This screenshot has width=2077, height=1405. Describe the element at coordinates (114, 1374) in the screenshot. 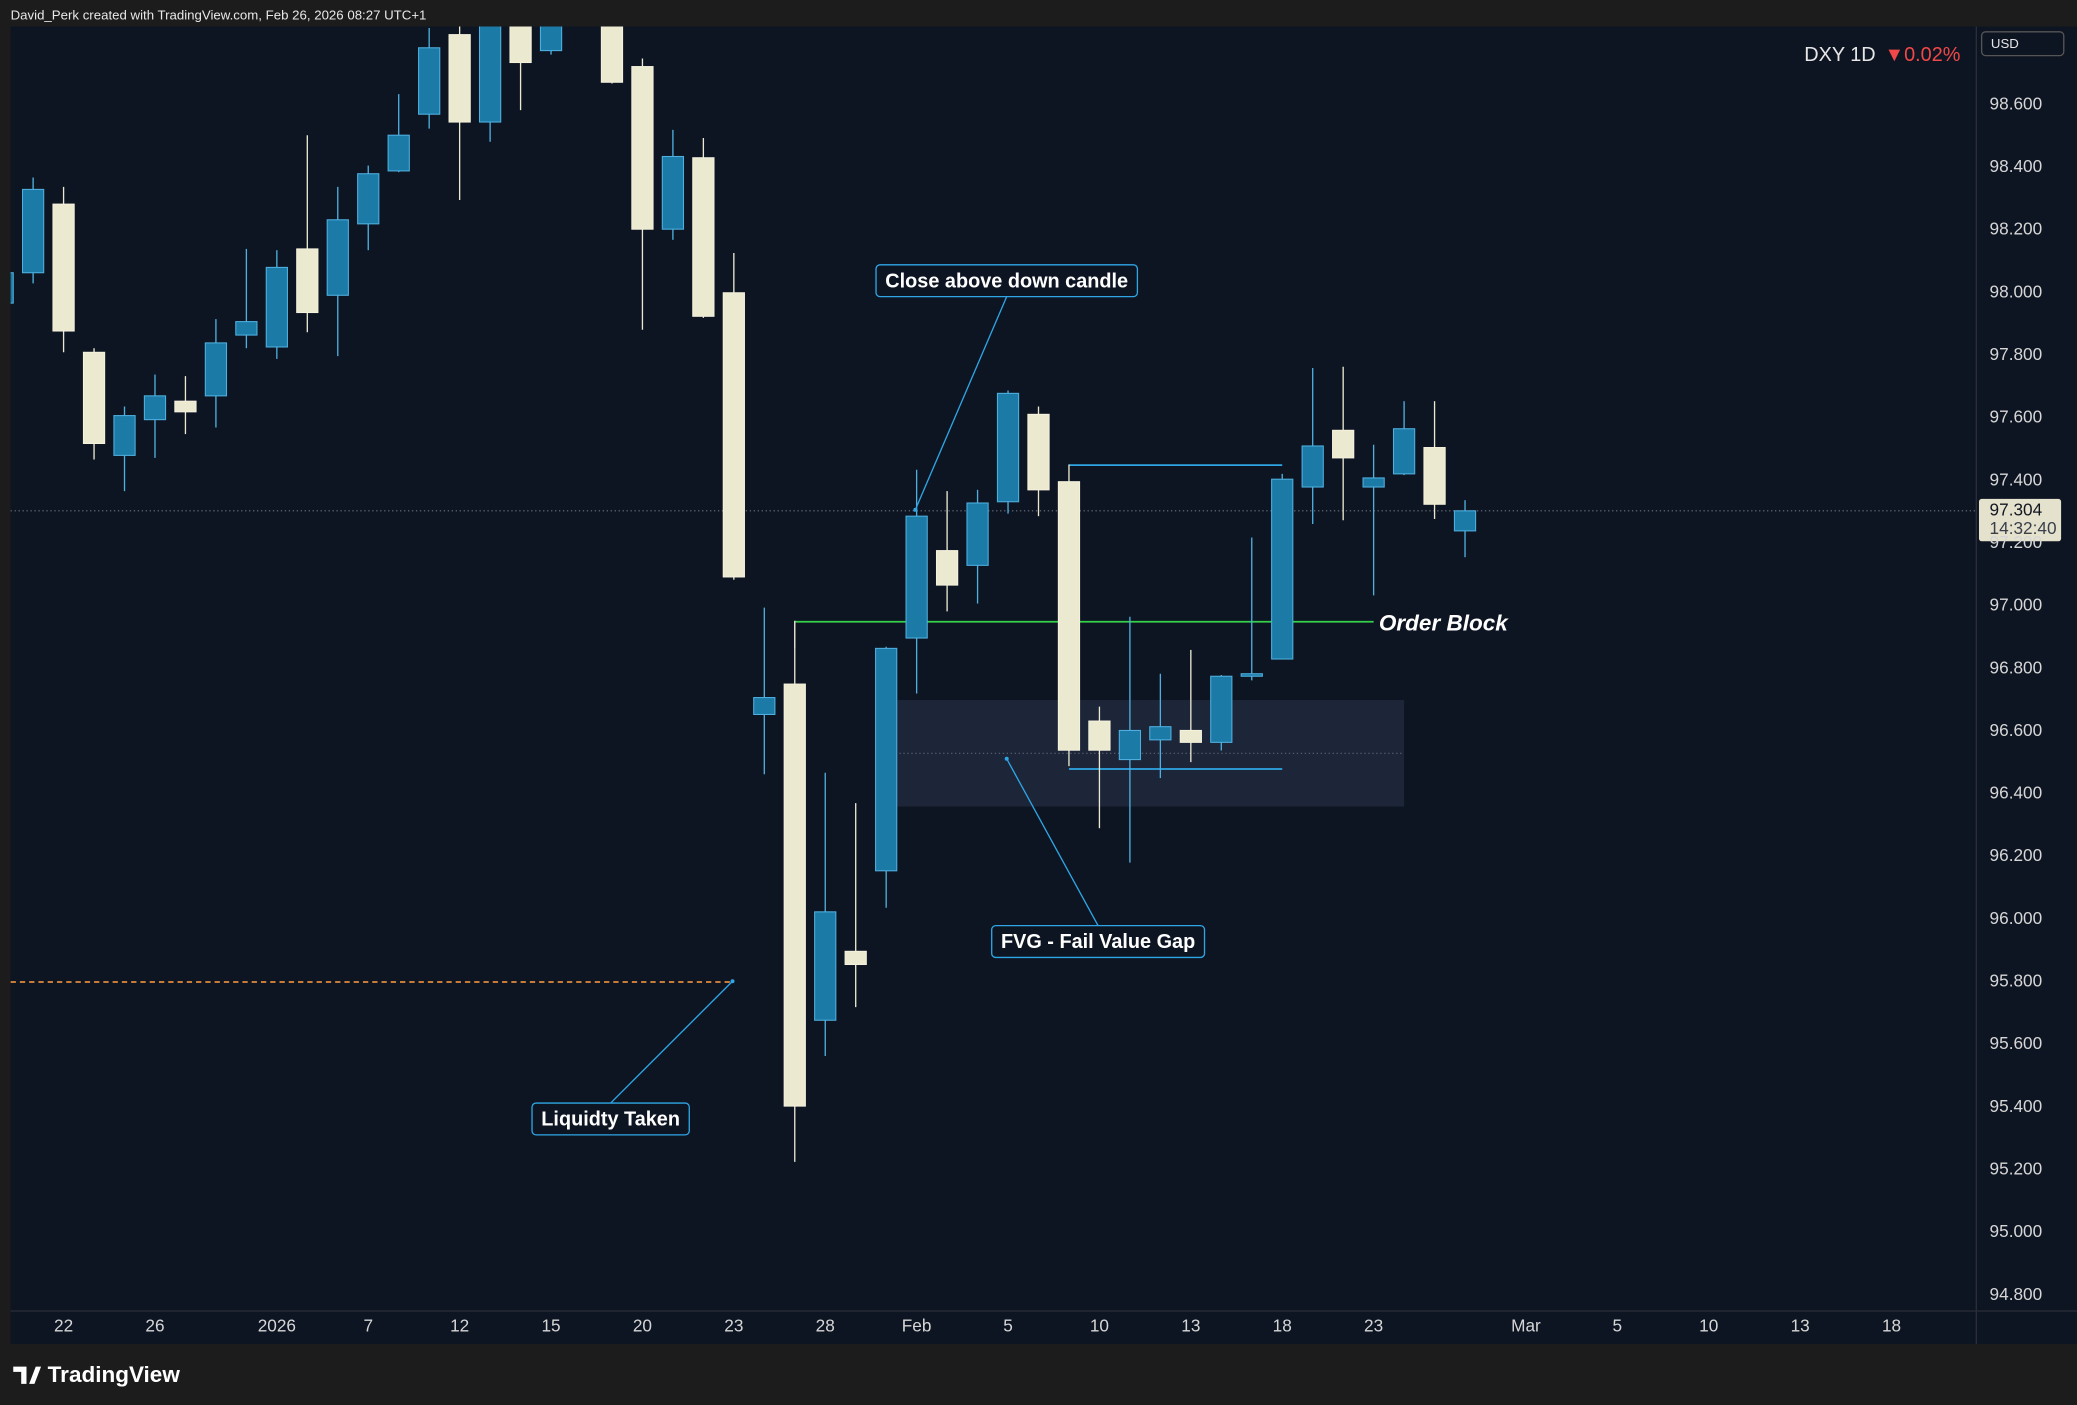

I see `brand: TradingView` at that location.